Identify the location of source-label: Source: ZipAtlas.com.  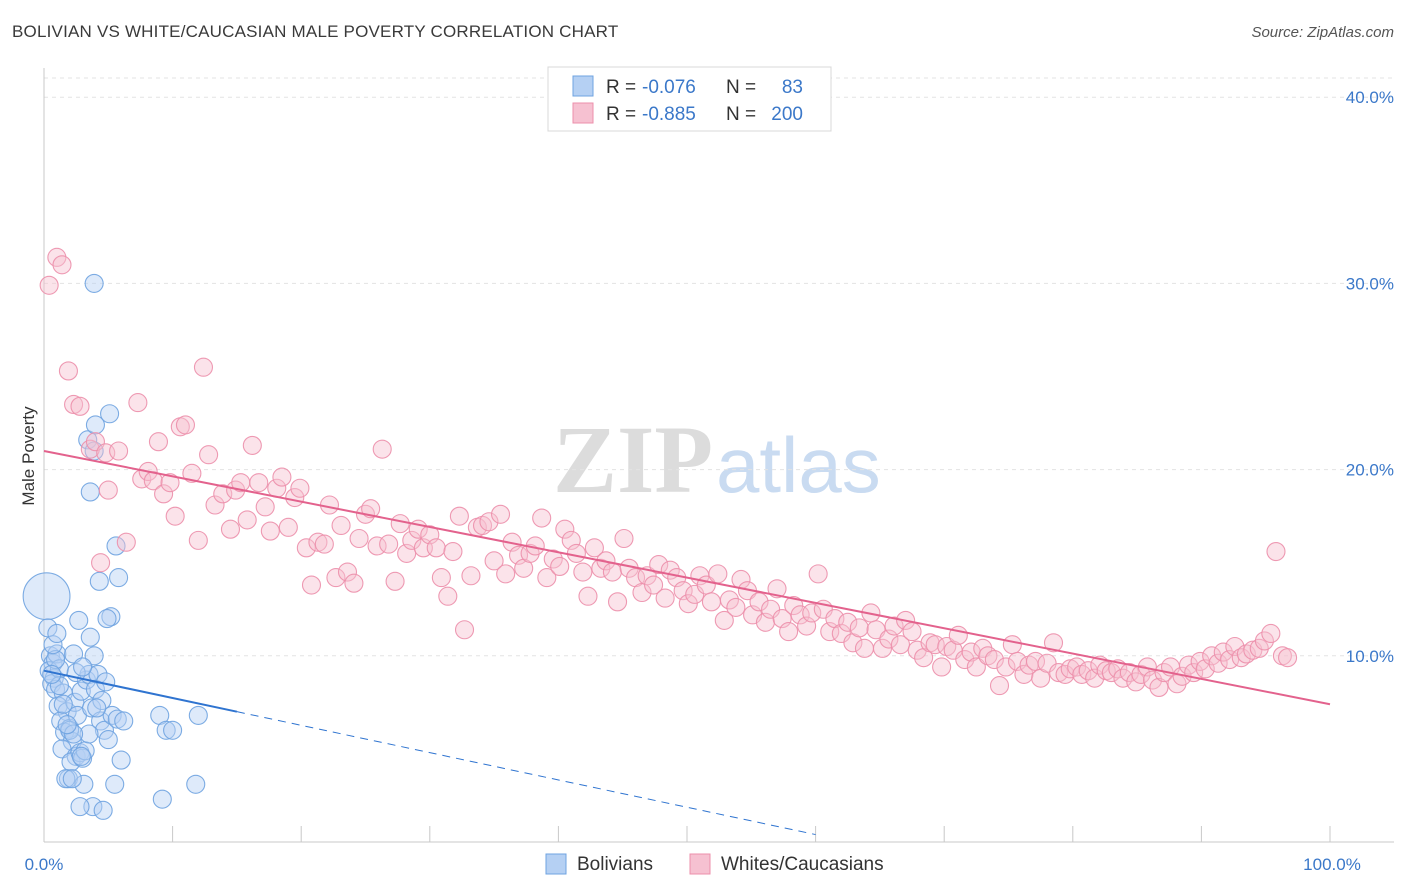
(1322, 32).